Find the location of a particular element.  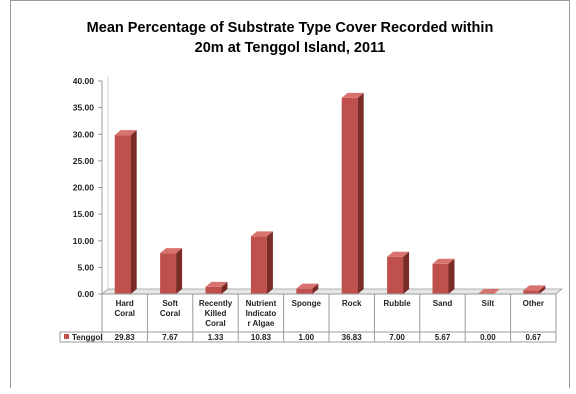

chart-title-line-2: 20m at Tenggol Island, 2011 is located at coordinates (290, 48).